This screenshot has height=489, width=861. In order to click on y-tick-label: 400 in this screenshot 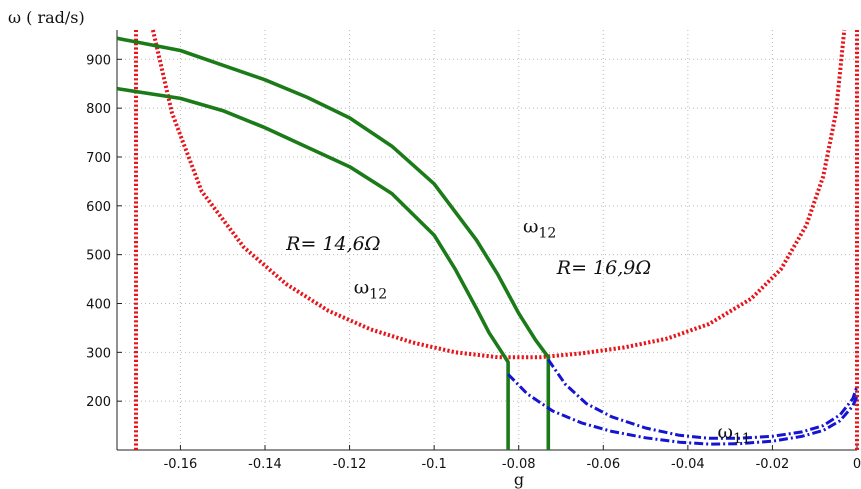, I will do `click(98, 304)`.